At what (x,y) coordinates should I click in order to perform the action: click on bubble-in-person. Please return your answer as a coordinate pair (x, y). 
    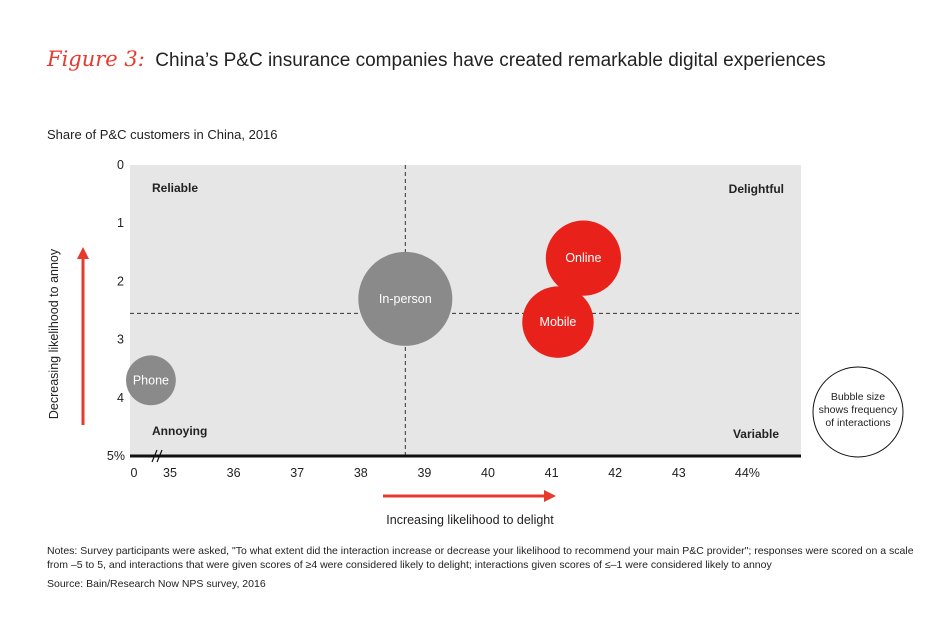
    Looking at the image, I should click on (405, 298).